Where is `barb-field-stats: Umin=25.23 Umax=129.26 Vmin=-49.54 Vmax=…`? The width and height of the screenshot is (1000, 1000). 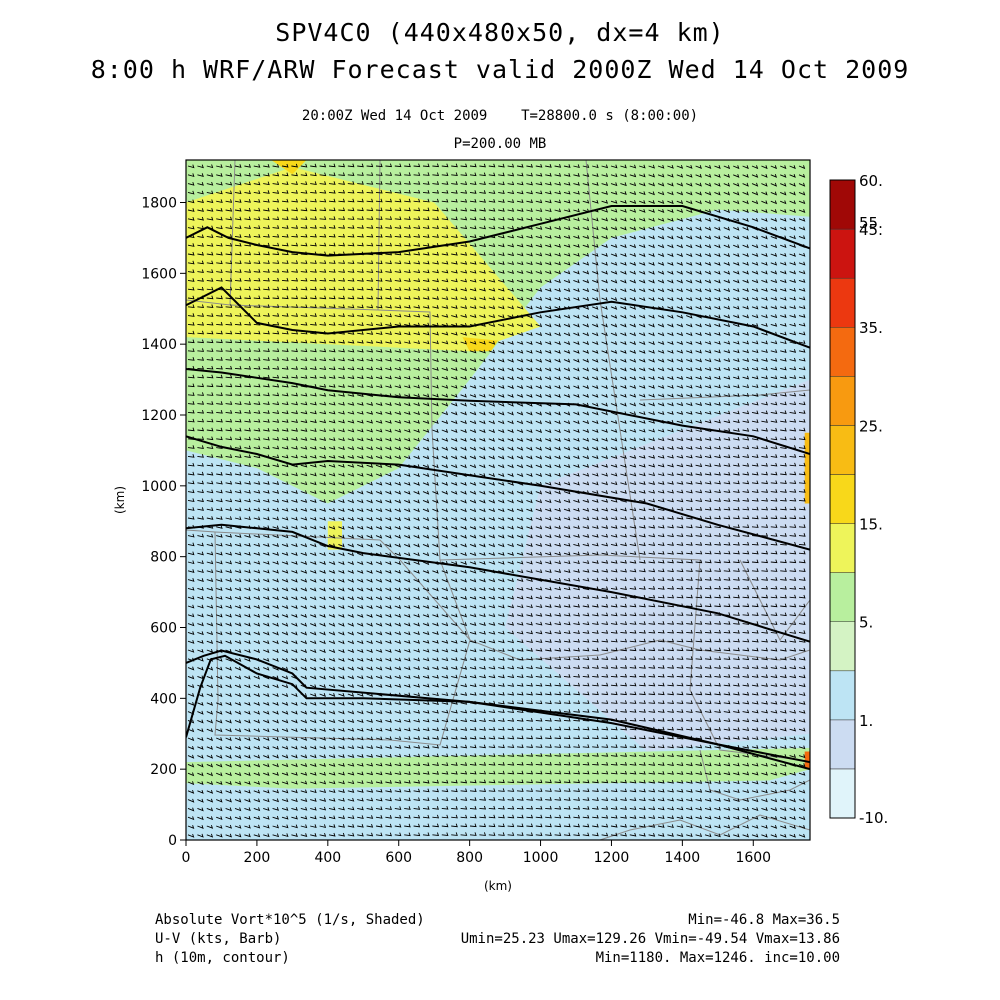 barb-field-stats: Umin=25.23 Umax=129.26 Vmin=-49.54 Vmax=… is located at coordinates (650, 939).